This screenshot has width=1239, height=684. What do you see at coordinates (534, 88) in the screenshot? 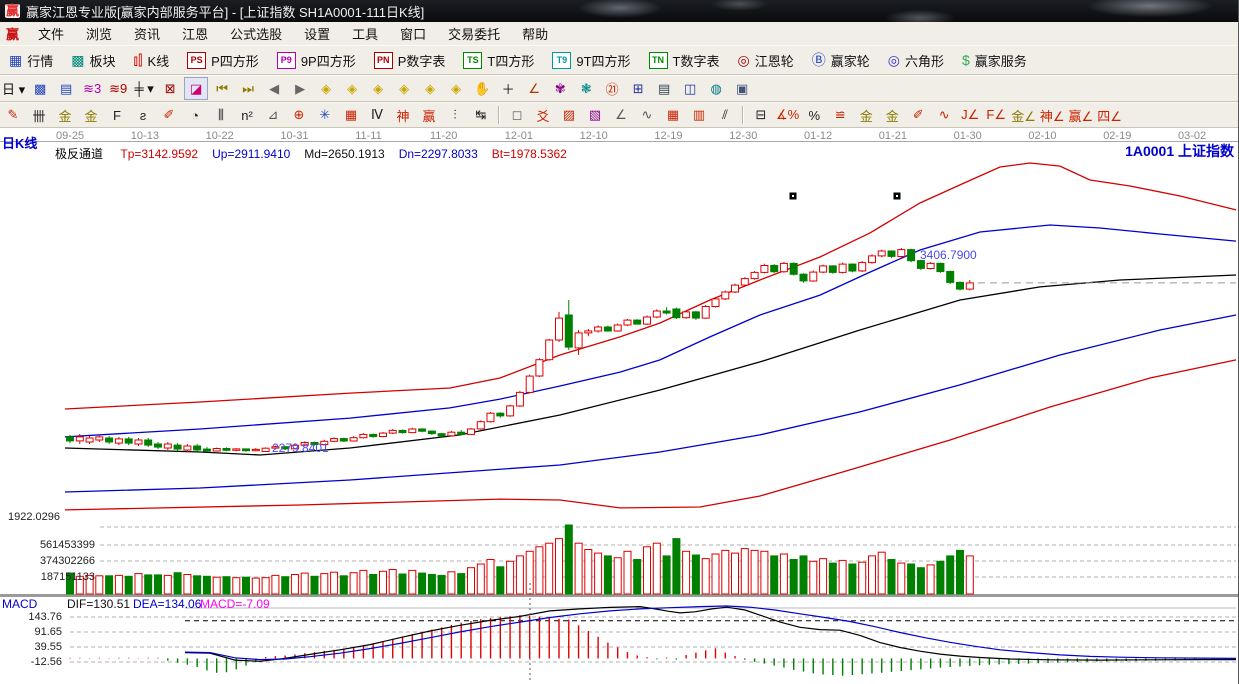
I see `angle-measure-button: ∠` at bounding box center [534, 88].